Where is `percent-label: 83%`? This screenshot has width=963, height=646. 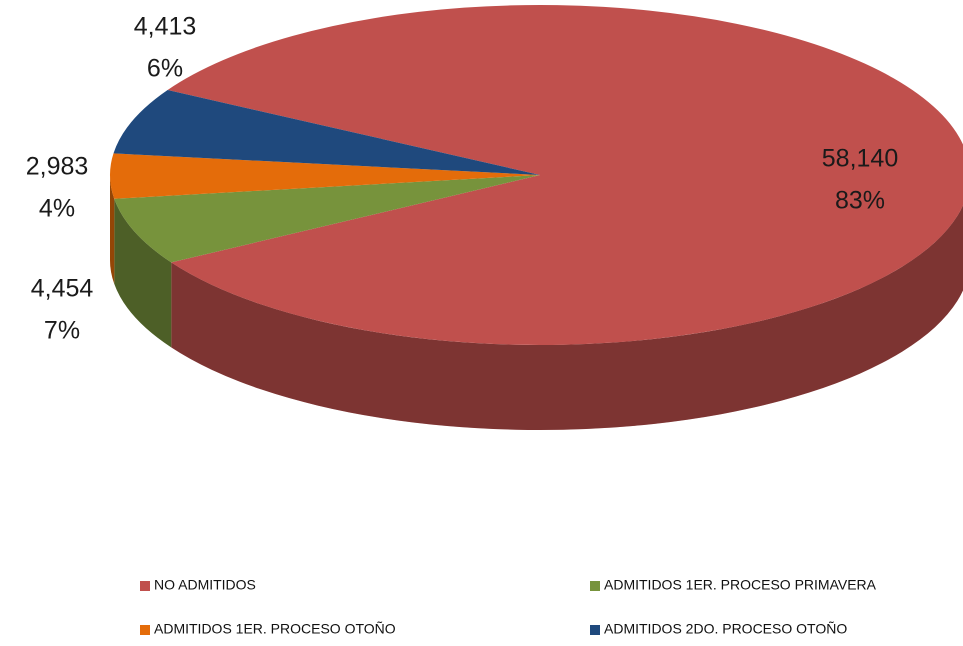 percent-label: 83% is located at coordinates (860, 201).